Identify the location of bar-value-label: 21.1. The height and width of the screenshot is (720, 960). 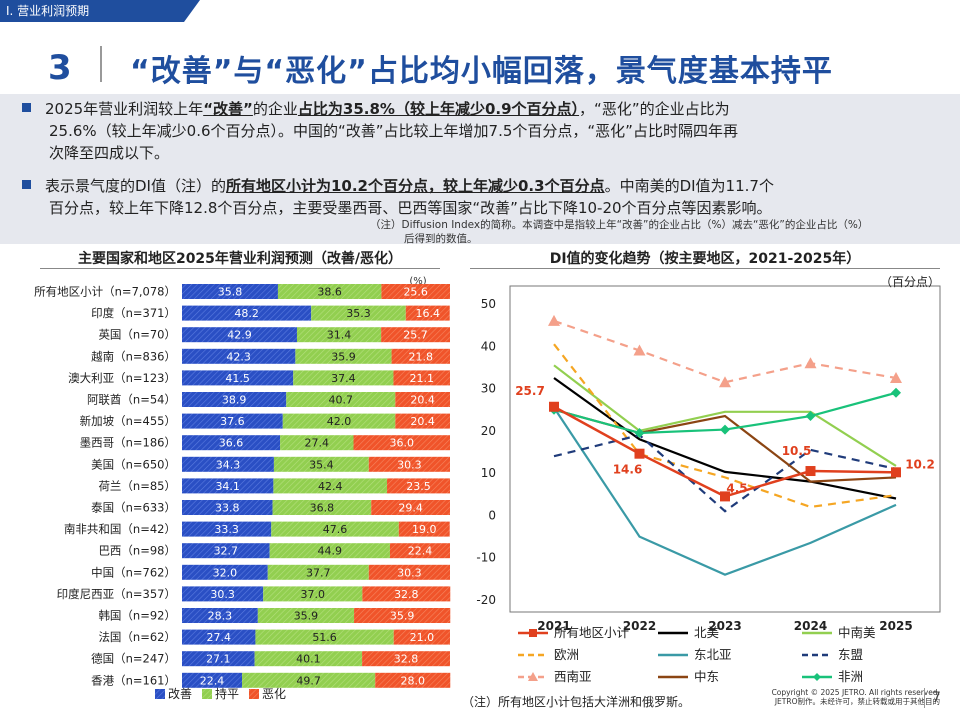
(421, 378).